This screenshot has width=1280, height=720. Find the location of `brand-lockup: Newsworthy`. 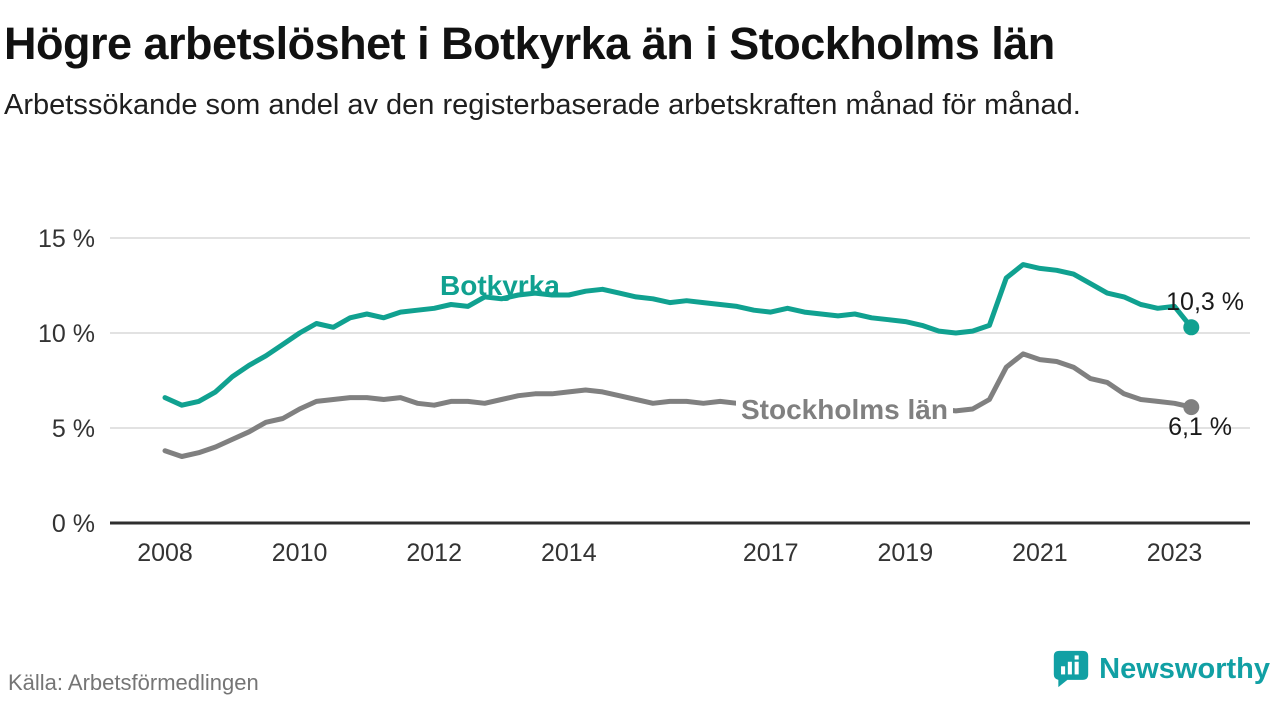

brand-lockup: Newsworthy is located at coordinates (1161, 669).